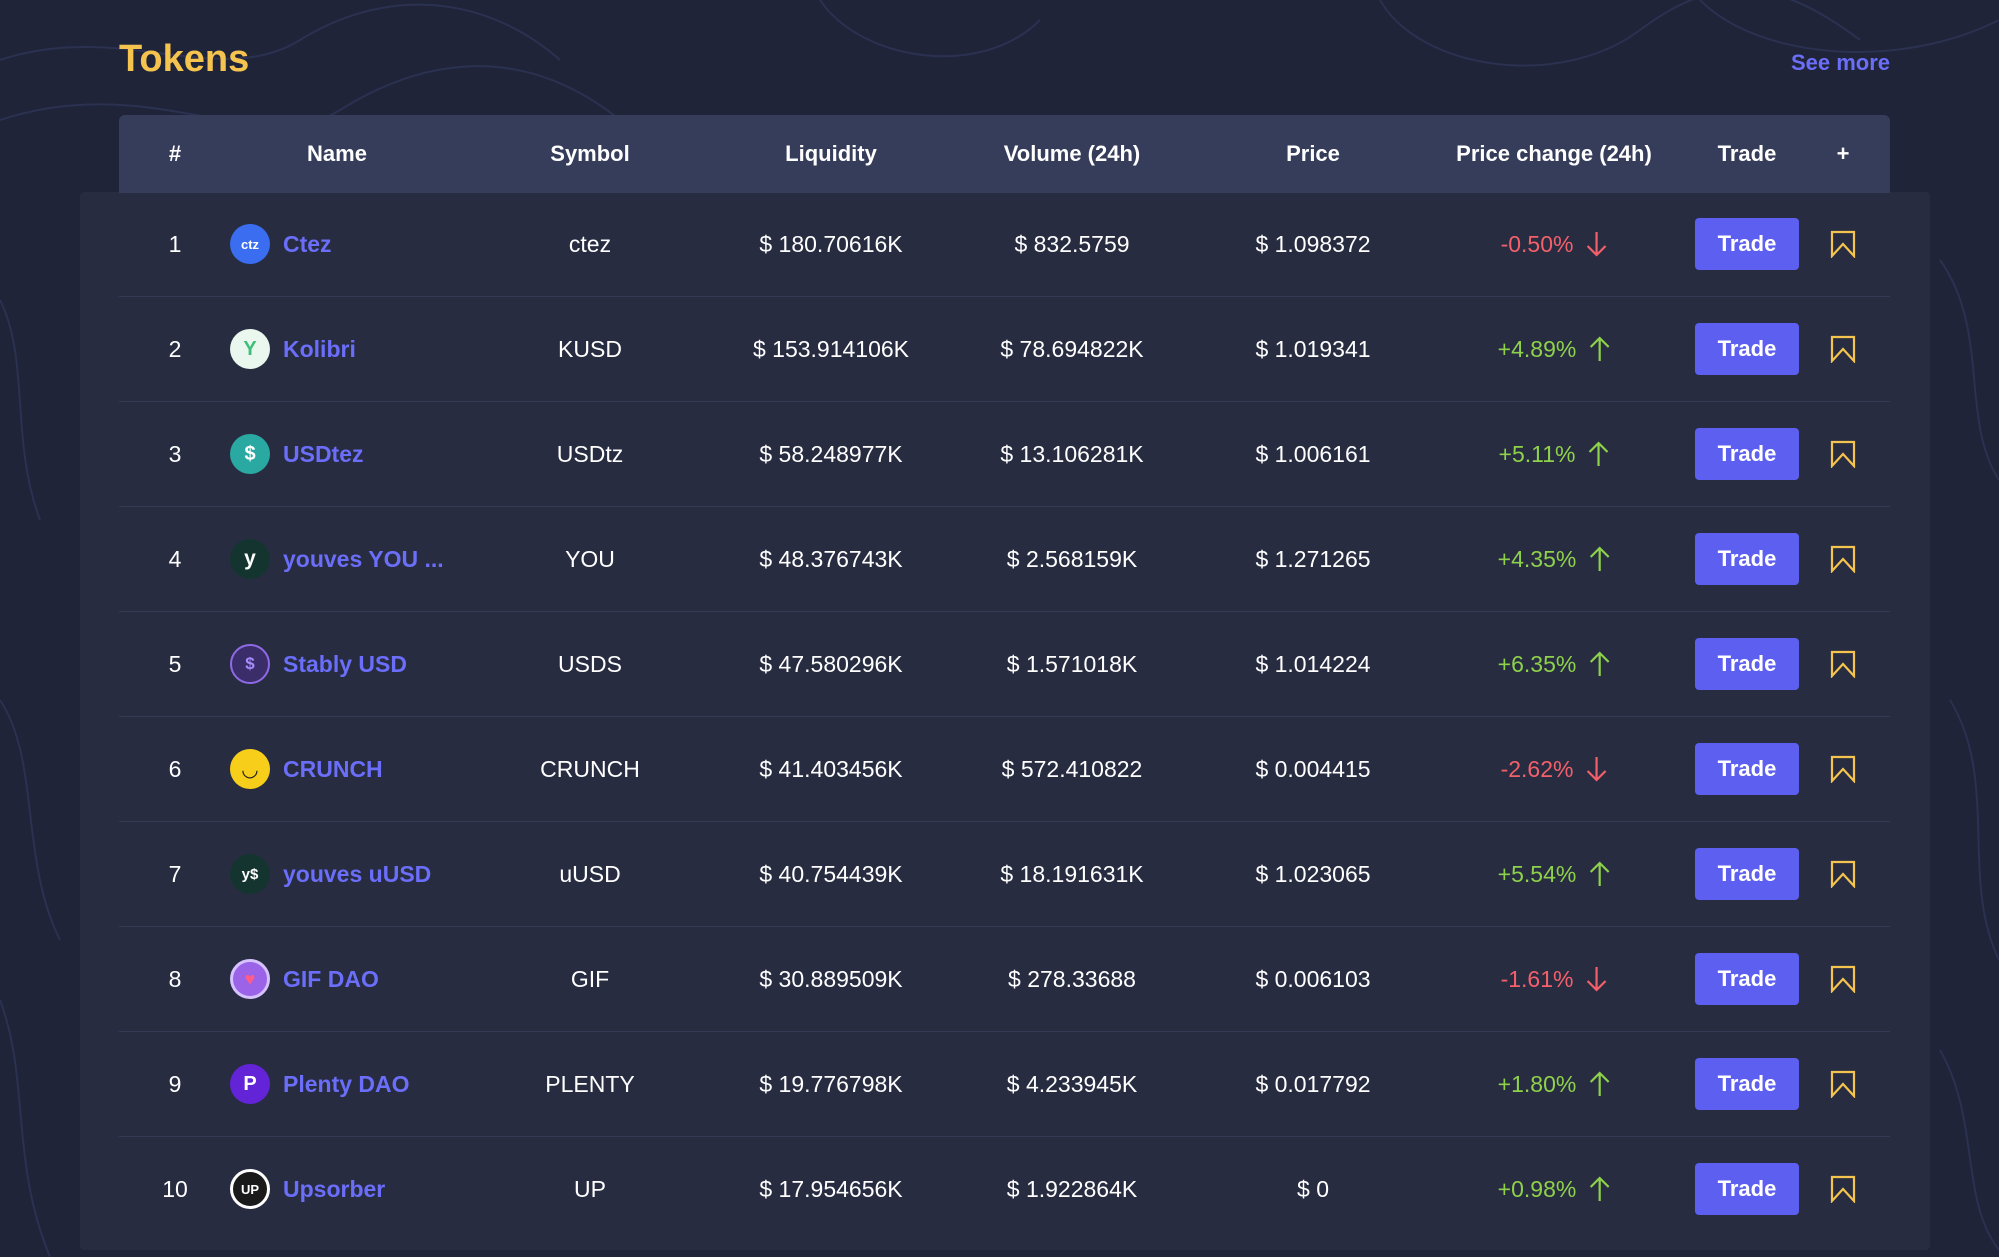 Image resolution: width=1999 pixels, height=1257 pixels. What do you see at coordinates (281, 244) in the screenshot?
I see `token-name-cell: ctz Ctez` at bounding box center [281, 244].